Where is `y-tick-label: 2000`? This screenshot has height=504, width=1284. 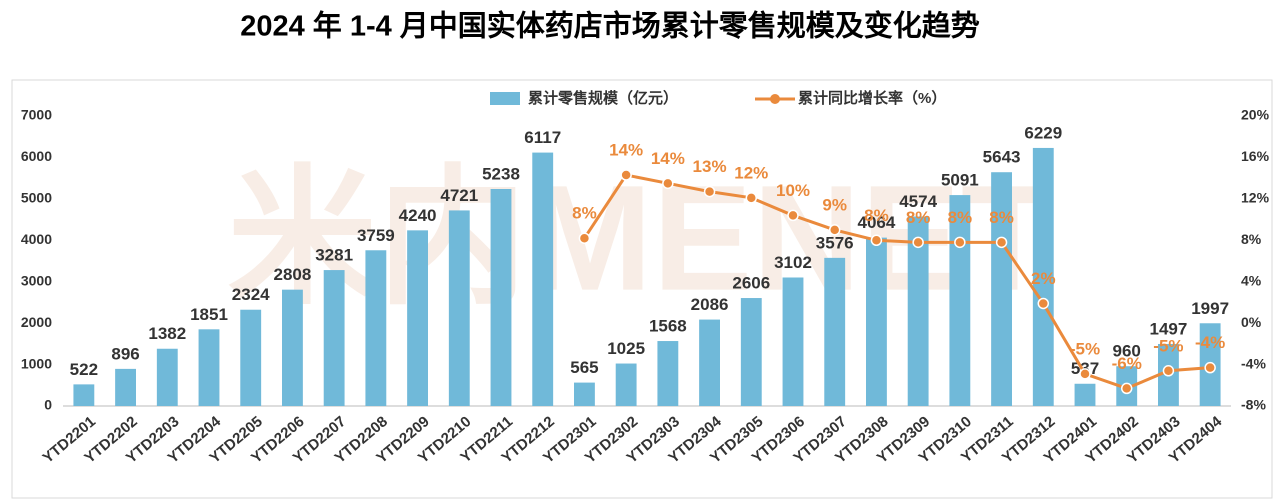
y-tick-label: 2000 is located at coordinates (36, 322).